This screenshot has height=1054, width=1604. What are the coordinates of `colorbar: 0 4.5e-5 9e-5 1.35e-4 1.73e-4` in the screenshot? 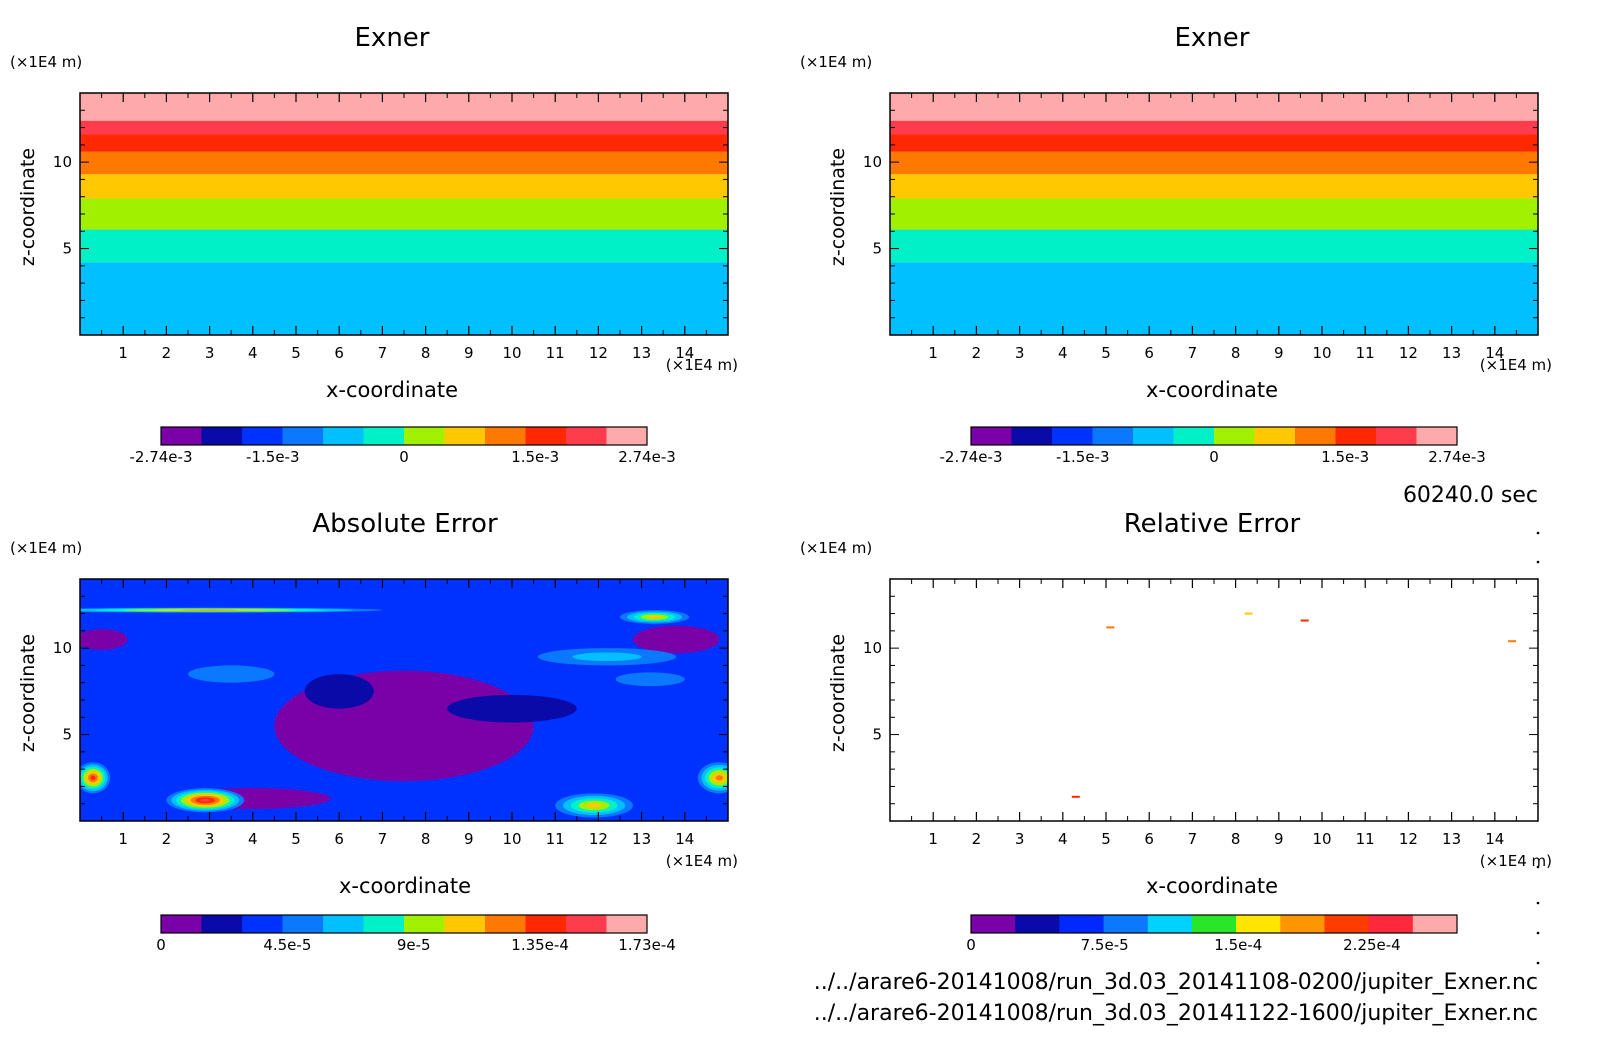 It's located at (416, 934).